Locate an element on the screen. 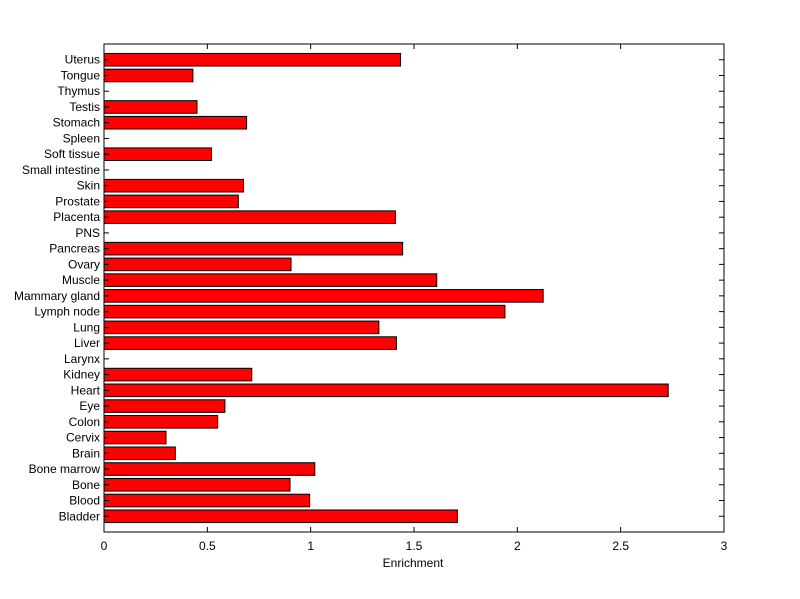 The image size is (800, 599). y-tick-label: Stomach is located at coordinates (76, 123).